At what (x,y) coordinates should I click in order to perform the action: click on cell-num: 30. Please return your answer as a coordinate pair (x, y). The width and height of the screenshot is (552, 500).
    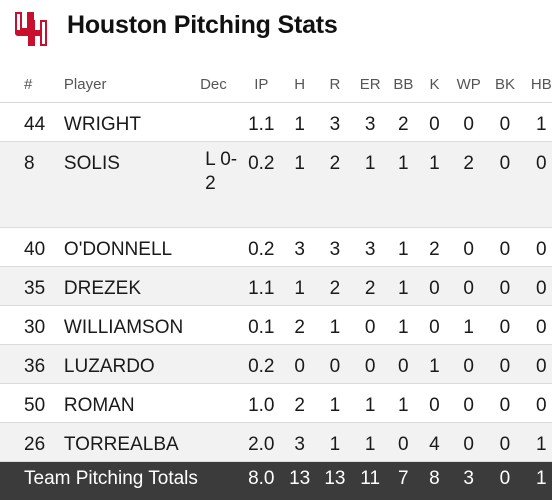
    Looking at the image, I should click on (27, 325).